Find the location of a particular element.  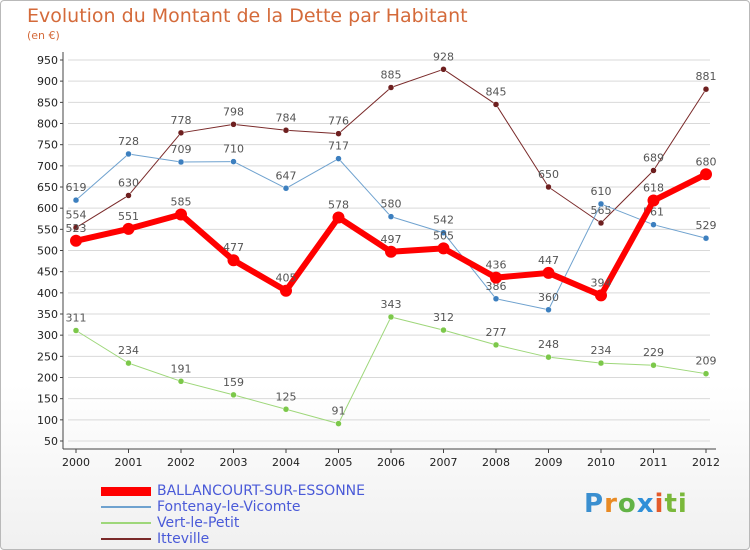

x-tick-label: 2010 is located at coordinates (601, 462).